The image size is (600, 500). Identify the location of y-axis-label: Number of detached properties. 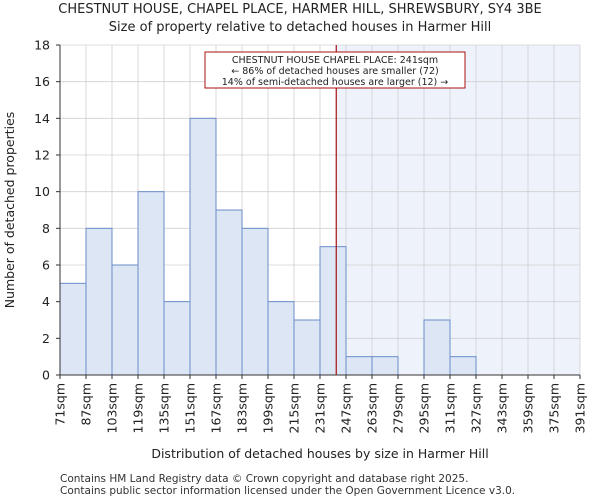
(9, 210).